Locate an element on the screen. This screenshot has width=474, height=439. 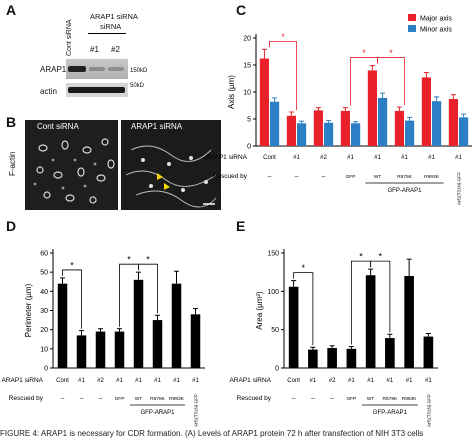
chart-c-rescued-row-label: Rescued by is located at coordinates (230, 176).